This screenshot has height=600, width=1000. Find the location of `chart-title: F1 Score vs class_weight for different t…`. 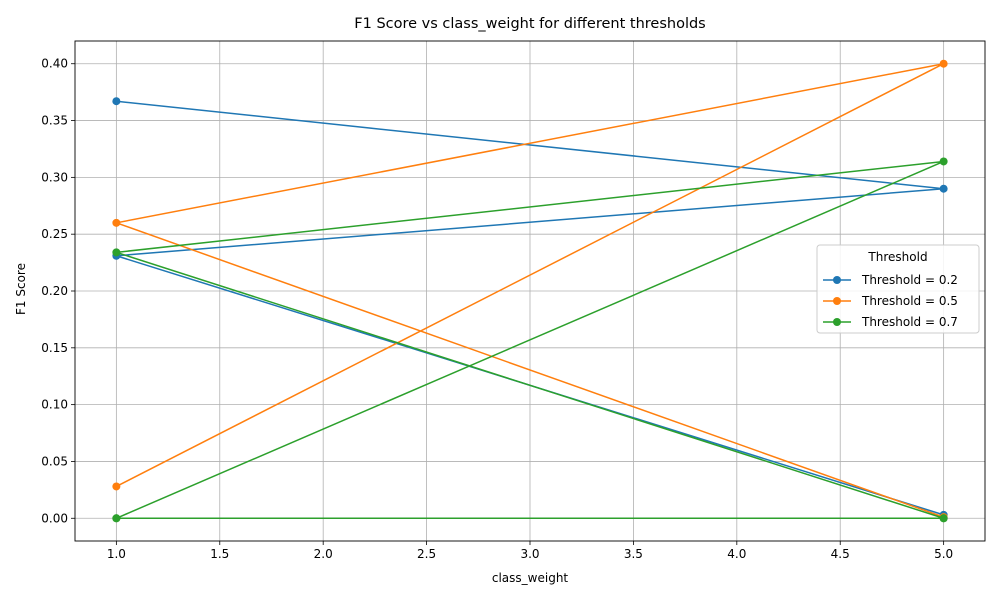

chart-title: F1 Score vs class_weight for different t… is located at coordinates (529, 24).